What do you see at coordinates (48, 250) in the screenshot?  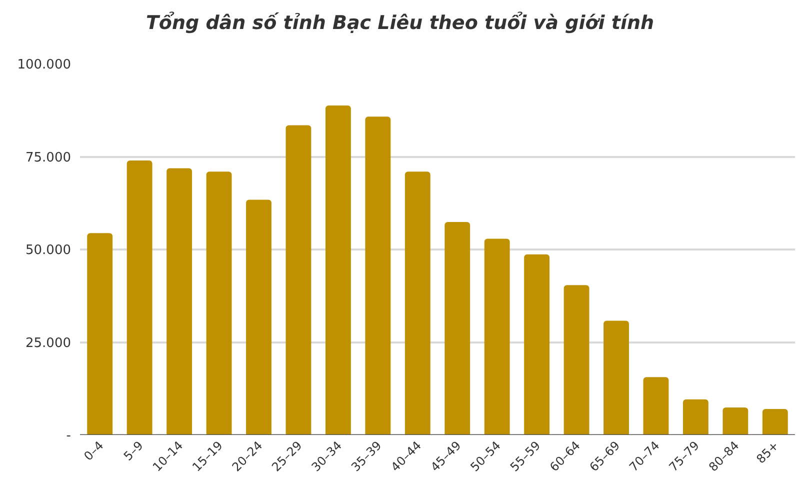 I see `y-tick-label: 50.000` at bounding box center [48, 250].